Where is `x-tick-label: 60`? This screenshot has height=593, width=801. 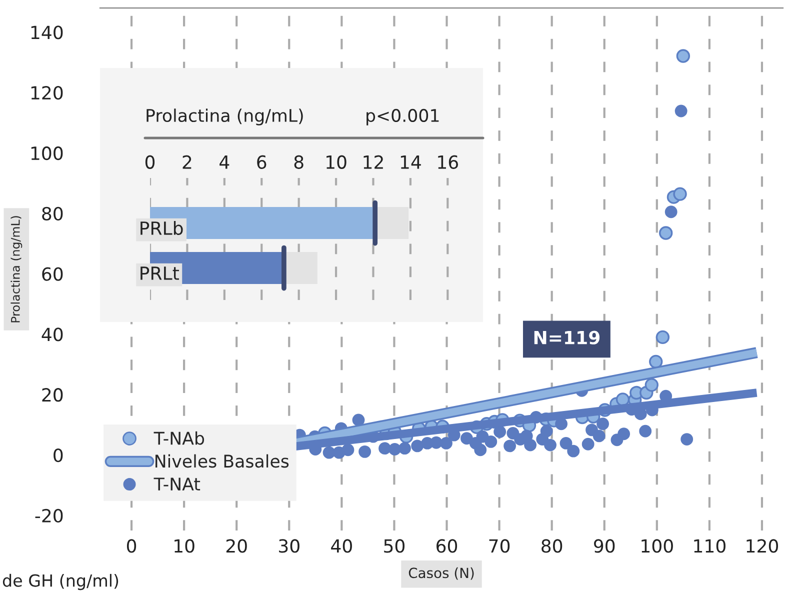
x-tick-label: 60 is located at coordinates (447, 546).